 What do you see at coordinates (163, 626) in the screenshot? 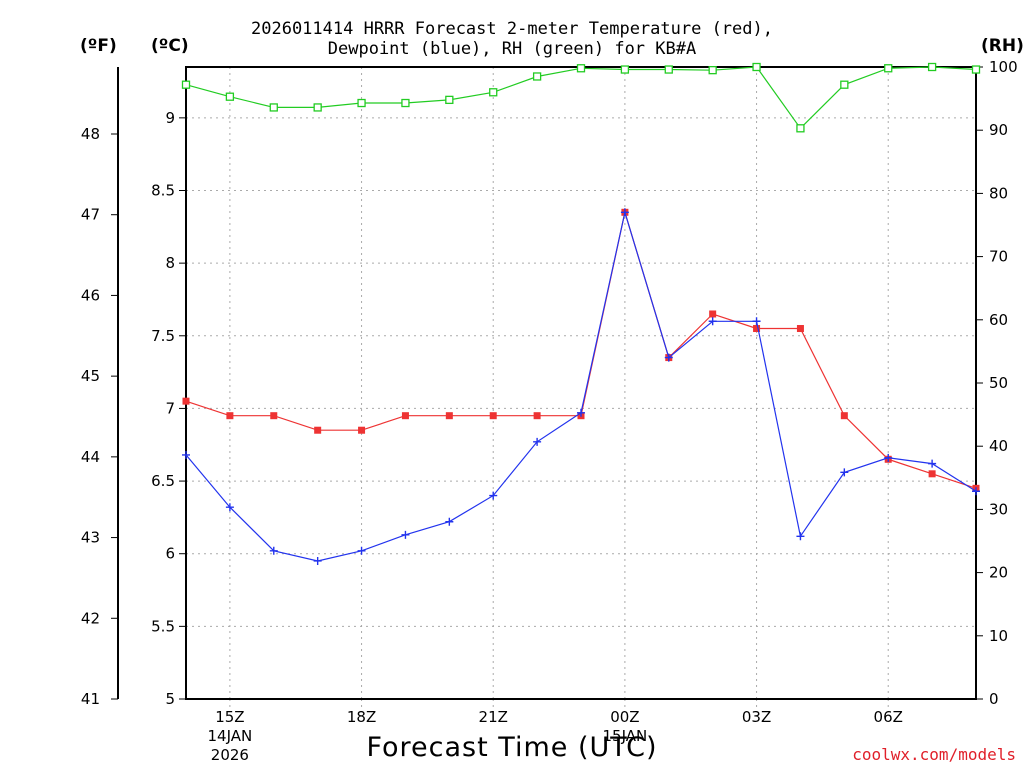
I see `celsius-tick-label: 5.5` at bounding box center [163, 626].